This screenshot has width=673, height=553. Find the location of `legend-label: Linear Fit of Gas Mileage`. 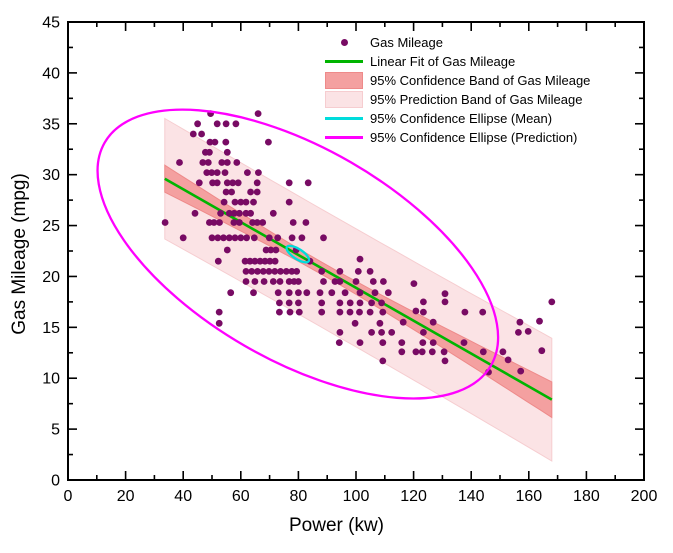

legend-label: Linear Fit of Gas Mileage is located at coordinates (443, 61).